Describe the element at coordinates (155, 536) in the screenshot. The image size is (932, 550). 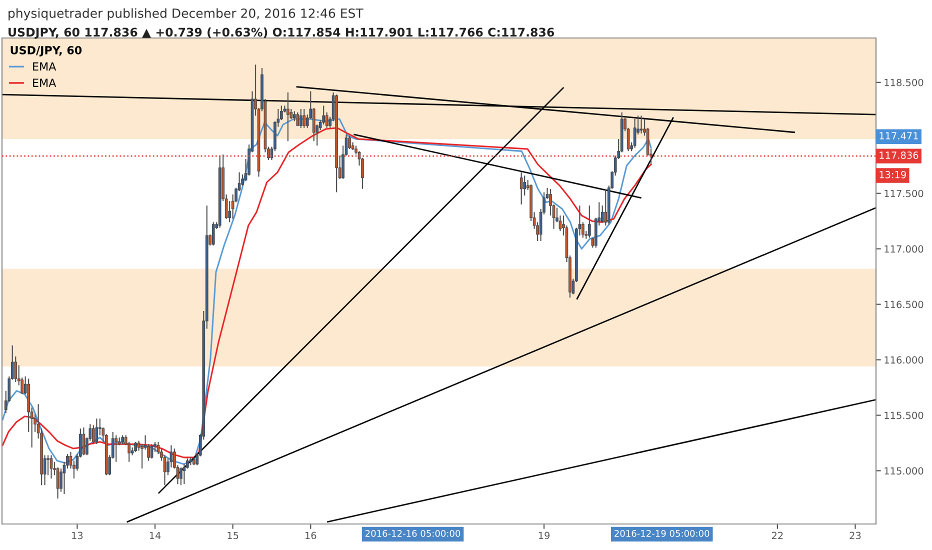
I see `x-tick-label: 14` at that location.